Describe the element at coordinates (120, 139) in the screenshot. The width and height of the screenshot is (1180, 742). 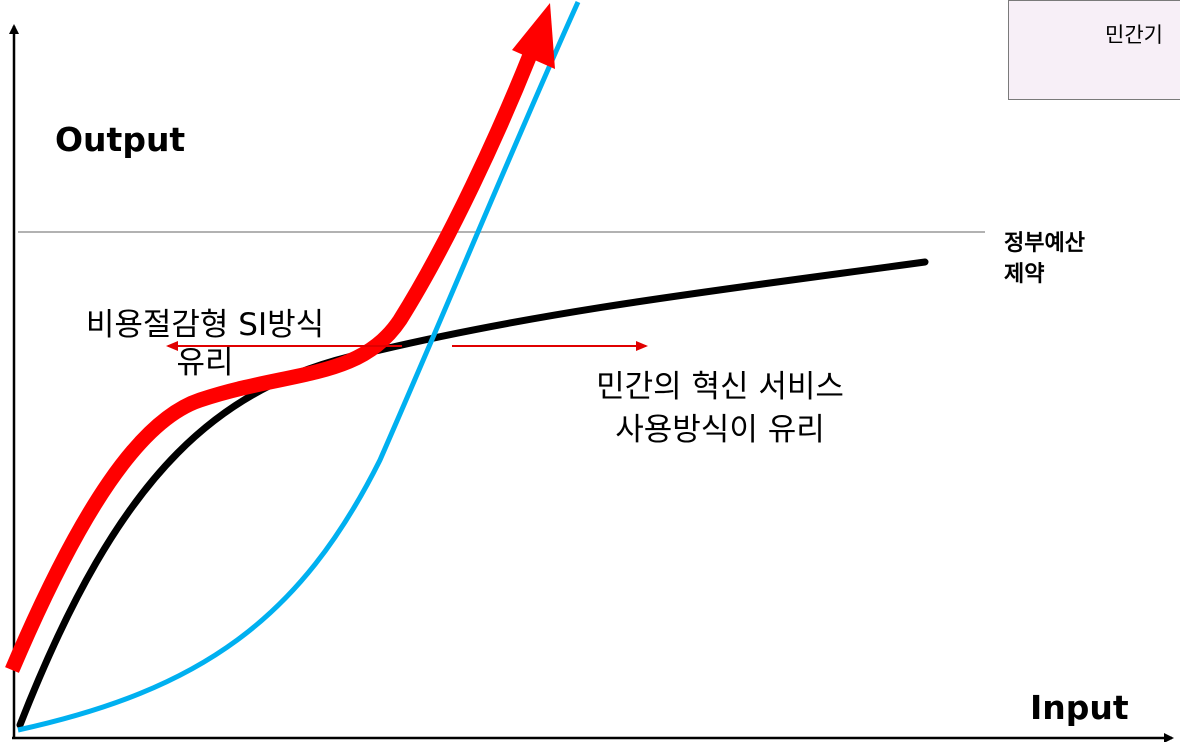
I see `y-axis-label: Output` at that location.